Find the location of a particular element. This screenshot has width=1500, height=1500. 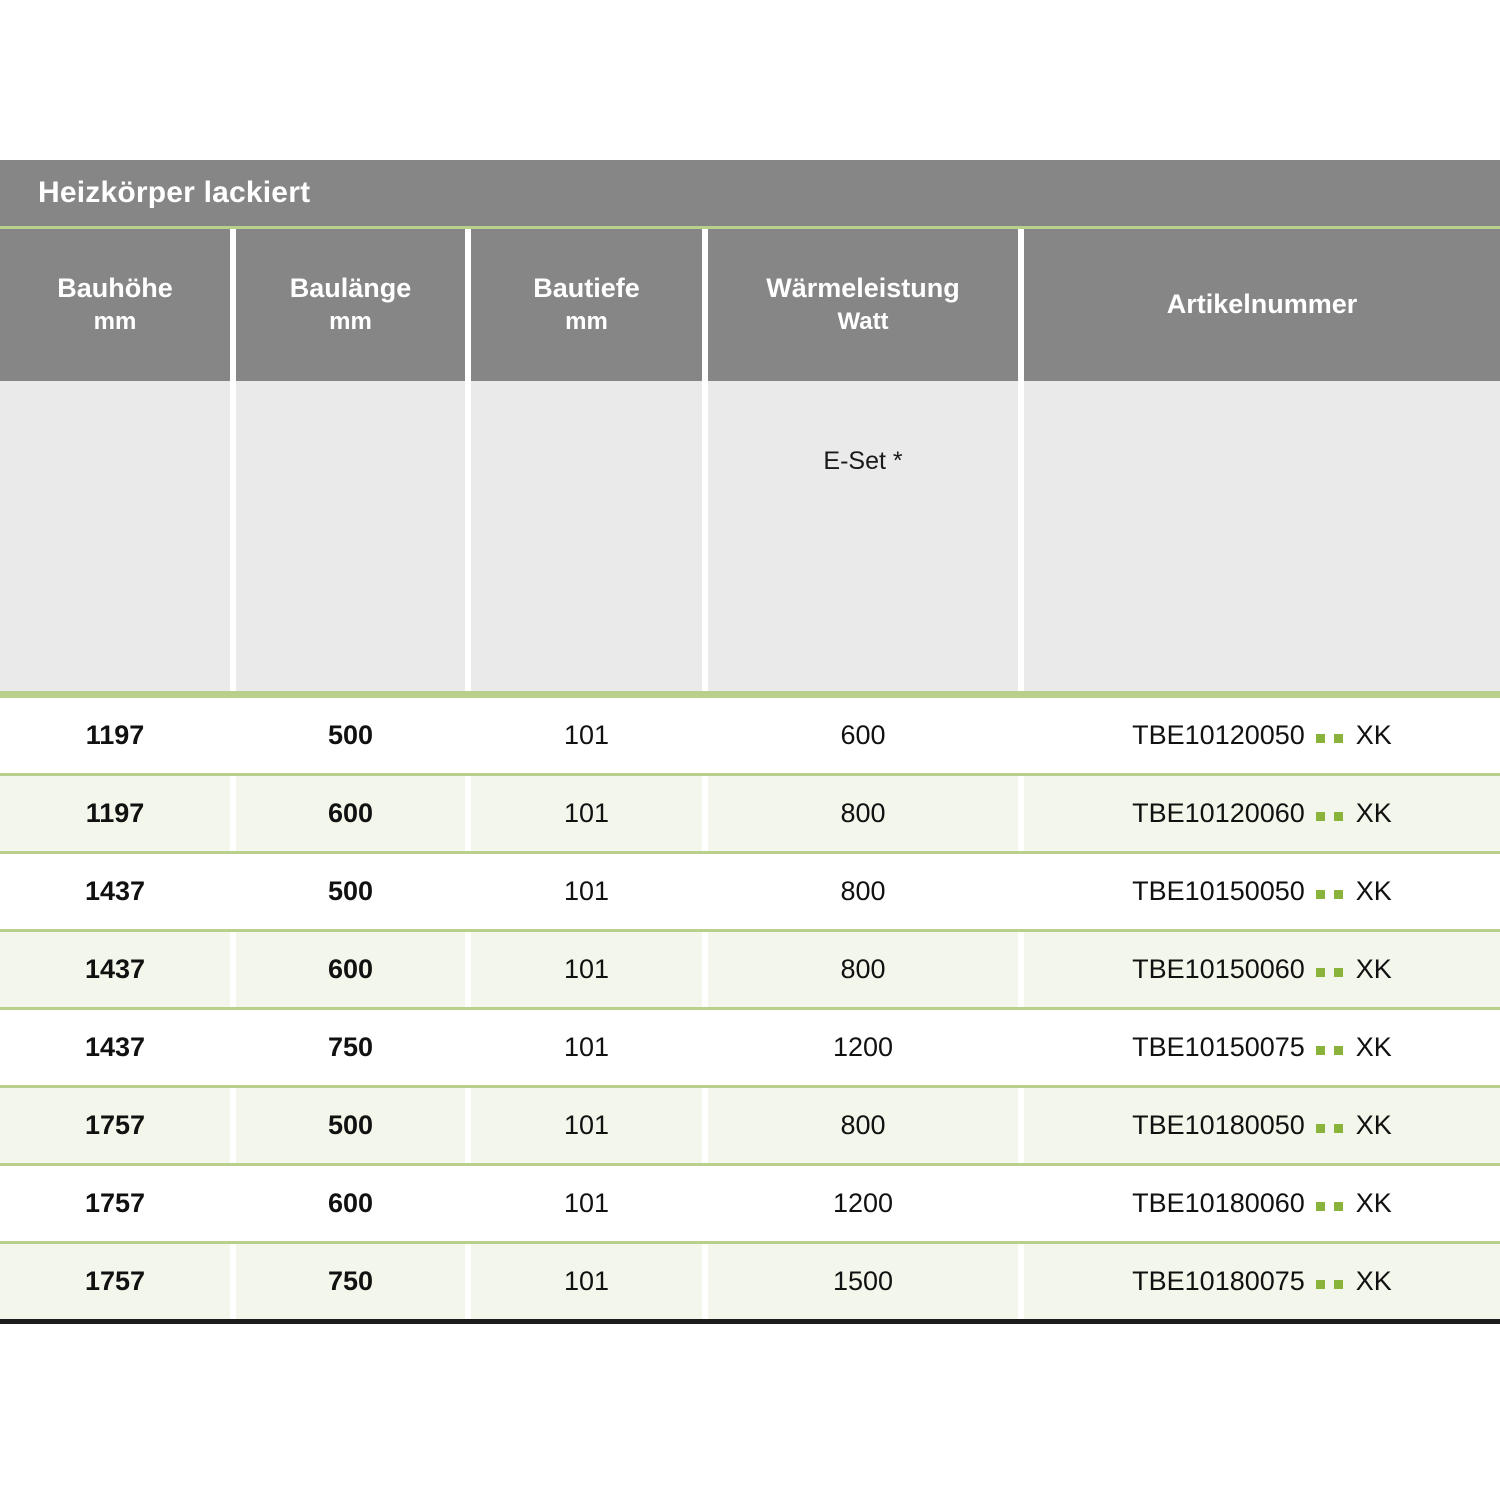

cell-waermeleistung: 1200 is located at coordinates (866, 1203).